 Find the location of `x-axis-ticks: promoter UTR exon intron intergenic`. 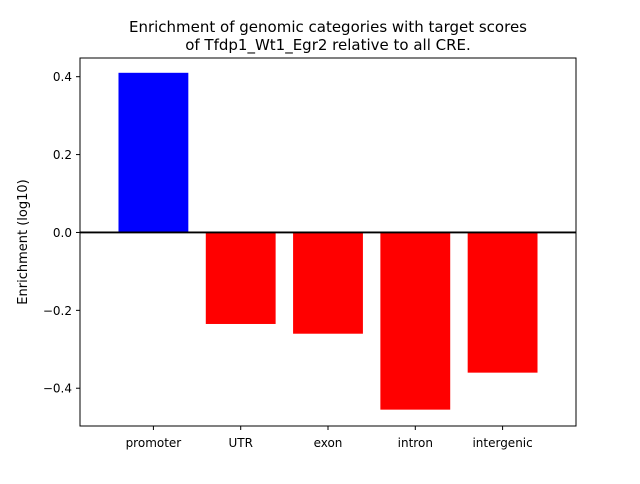

x-axis-ticks: promoter UTR exon intron intergenic is located at coordinates (329, 438).